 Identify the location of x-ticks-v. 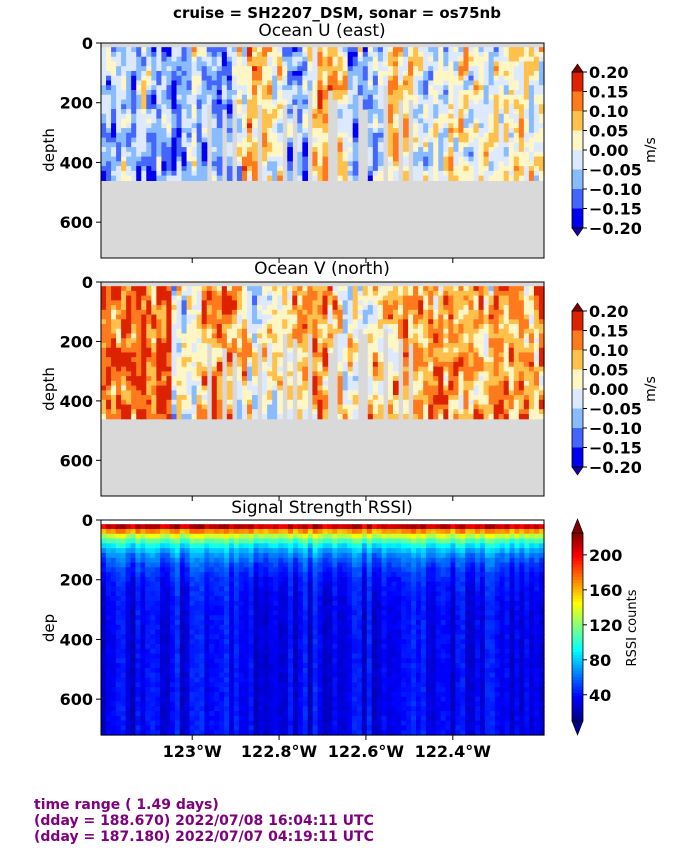
(322, 498).